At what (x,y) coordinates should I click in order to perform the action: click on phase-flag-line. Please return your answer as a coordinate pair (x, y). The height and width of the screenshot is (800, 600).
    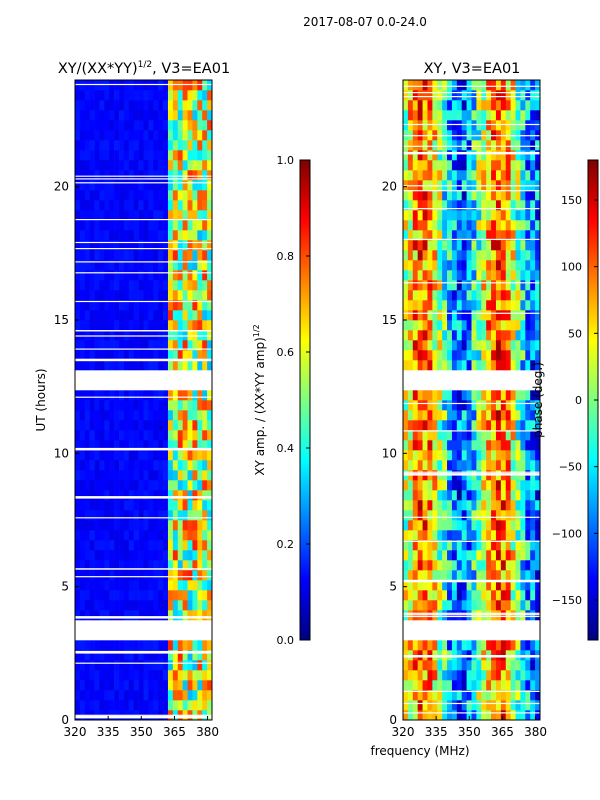
    Looking at the image, I should click on (471, 703).